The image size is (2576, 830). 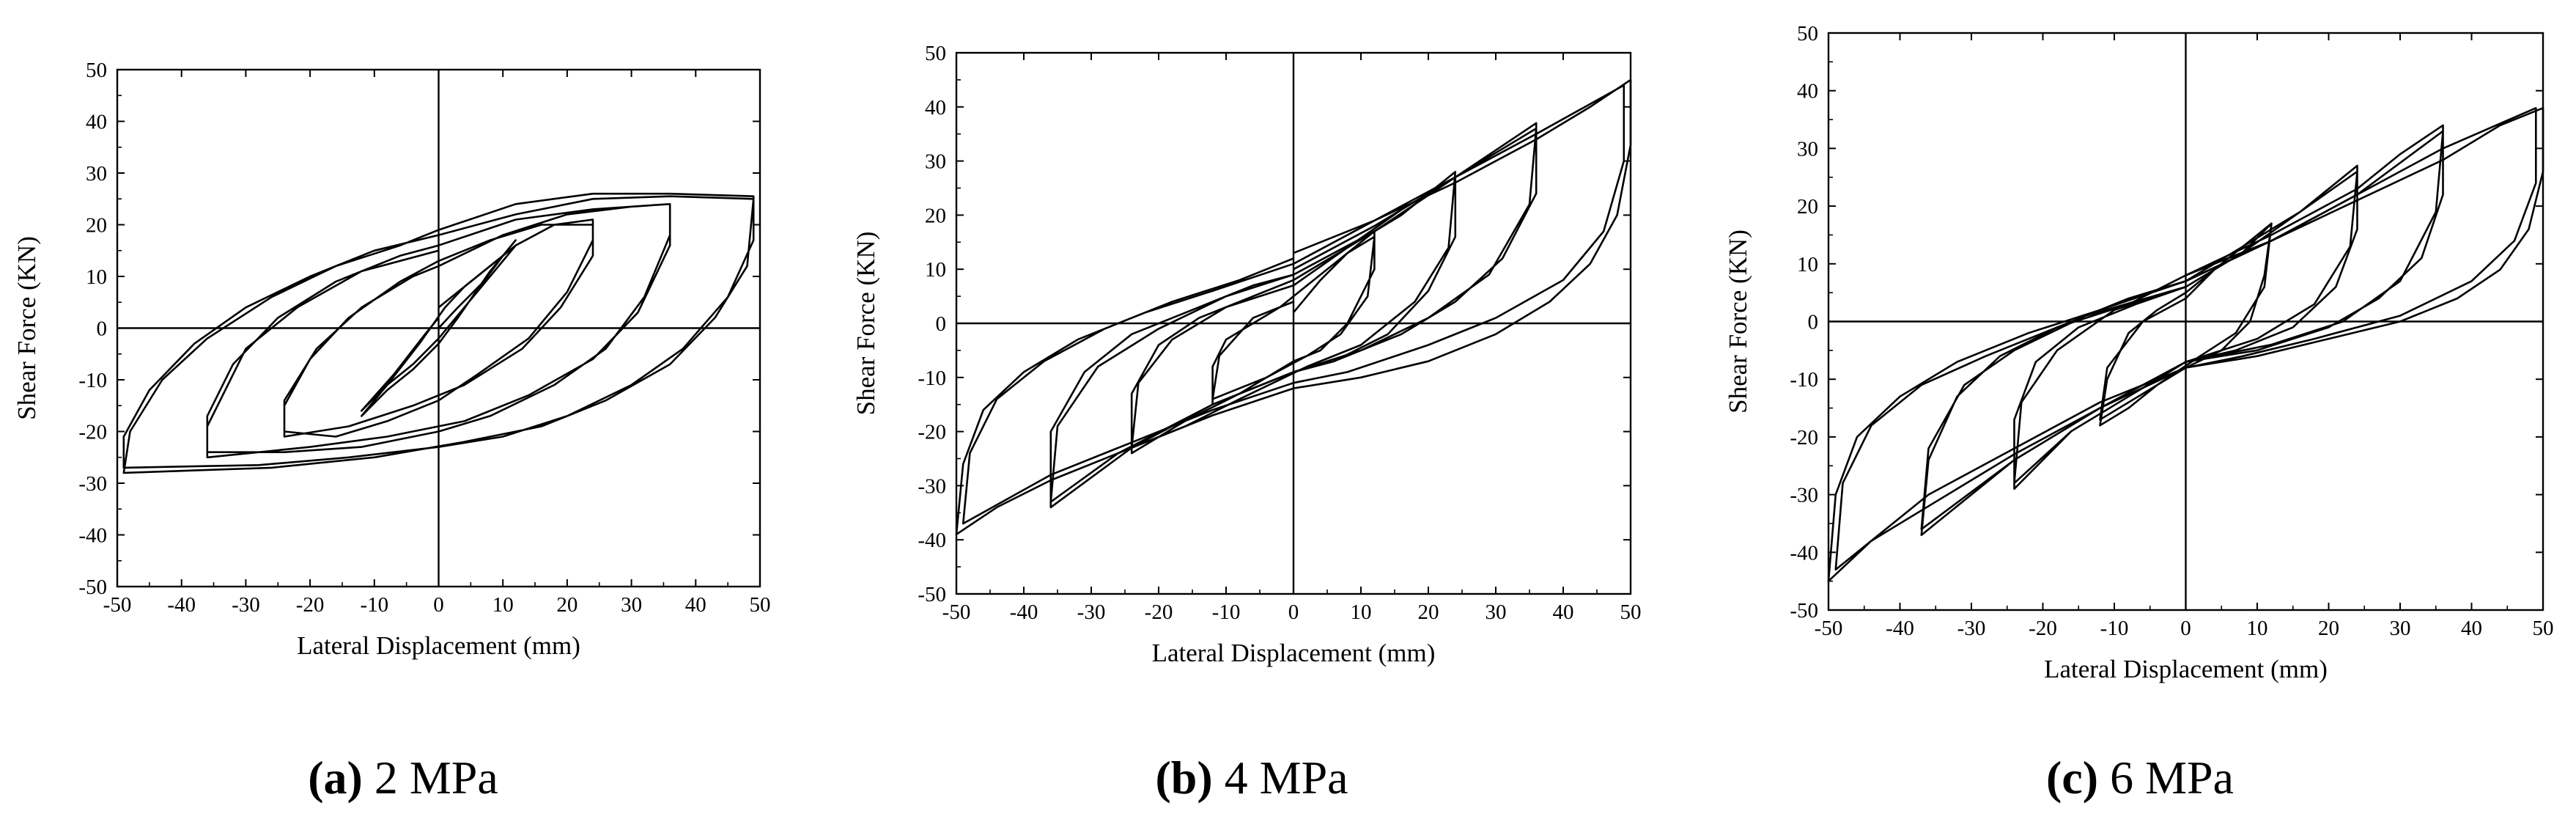 What do you see at coordinates (1738, 321) in the screenshot?
I see `y-axis-label-c: Shear Force (KN)` at bounding box center [1738, 321].